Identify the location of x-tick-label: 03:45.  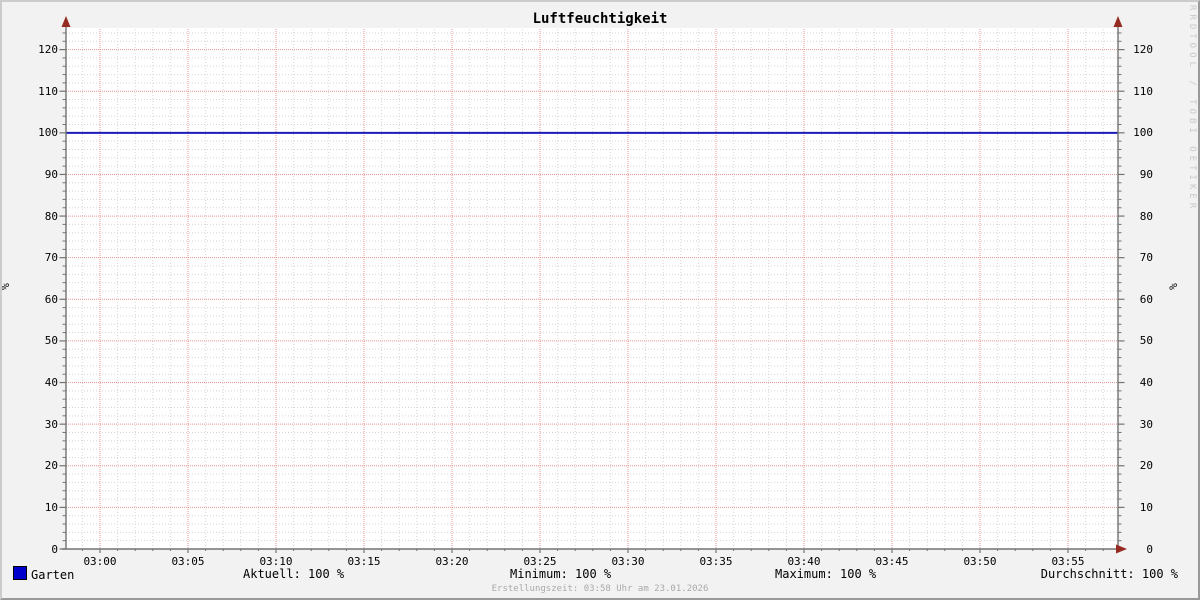
(892, 561).